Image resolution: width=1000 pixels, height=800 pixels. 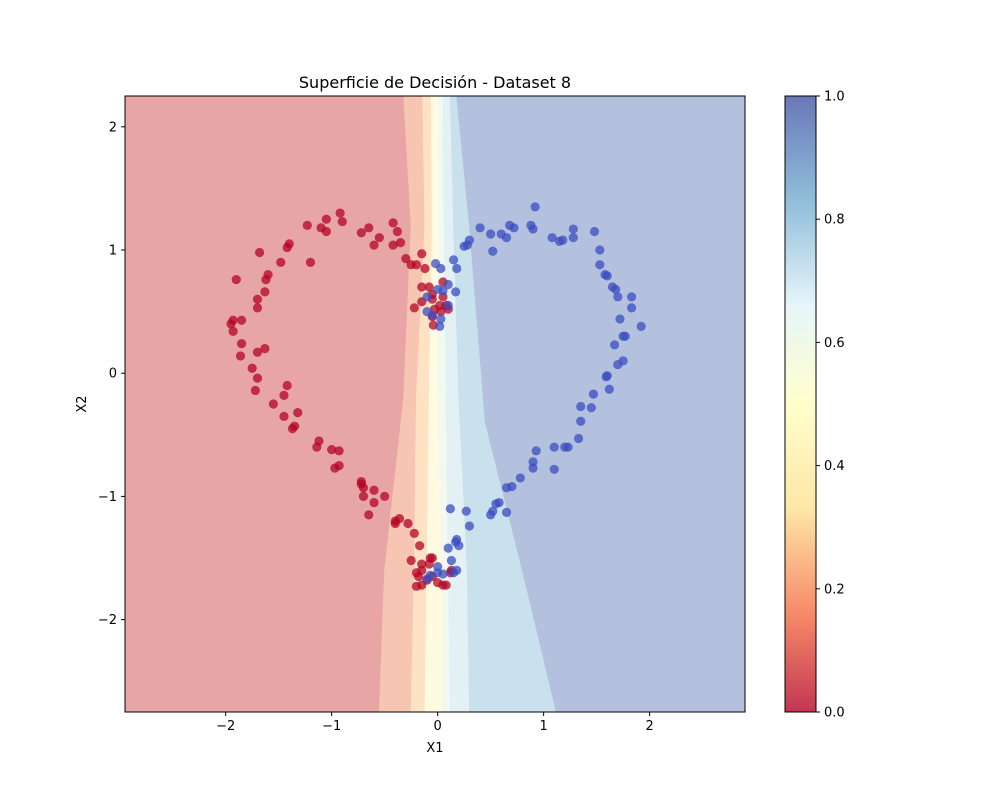 What do you see at coordinates (834, 220) in the screenshot?
I see `colorbar-tick-label: 0.8` at bounding box center [834, 220].